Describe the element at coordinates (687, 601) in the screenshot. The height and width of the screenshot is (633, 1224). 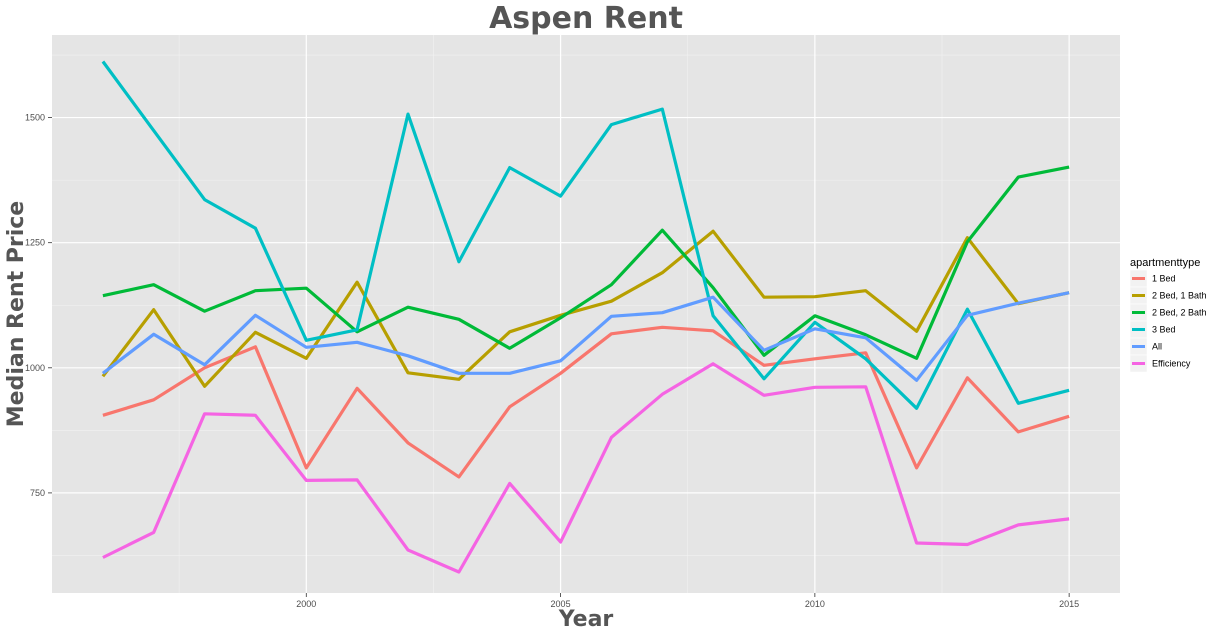
I see `x-axis-ticks: 2000 2005 2010 2015` at that location.